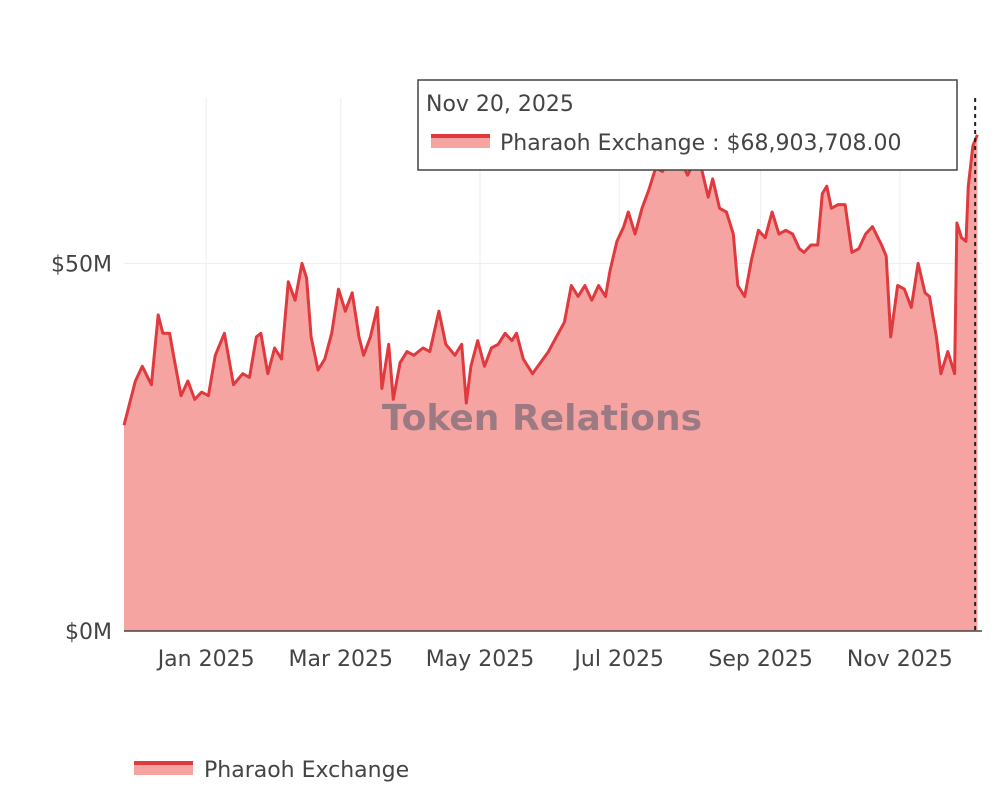  Describe the element at coordinates (760, 659) in the screenshot. I see `x-tick-label: Sep 2025` at that location.